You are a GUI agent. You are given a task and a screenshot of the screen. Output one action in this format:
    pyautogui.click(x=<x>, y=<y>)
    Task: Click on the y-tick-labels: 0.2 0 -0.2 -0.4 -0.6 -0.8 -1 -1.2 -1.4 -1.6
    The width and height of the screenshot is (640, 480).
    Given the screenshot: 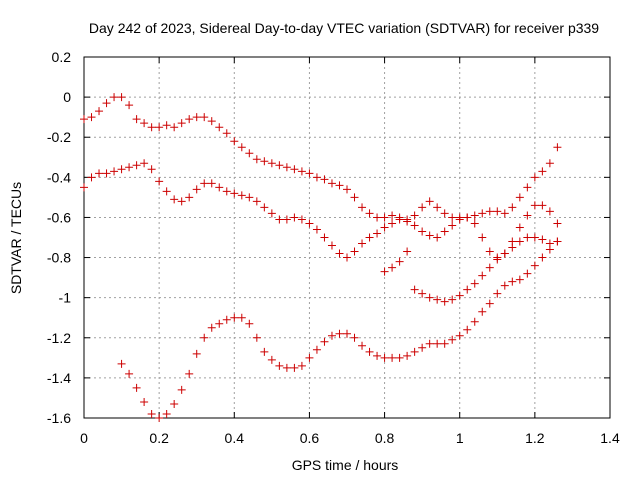 What is the action you would take?
    pyautogui.click(x=59, y=237)
    